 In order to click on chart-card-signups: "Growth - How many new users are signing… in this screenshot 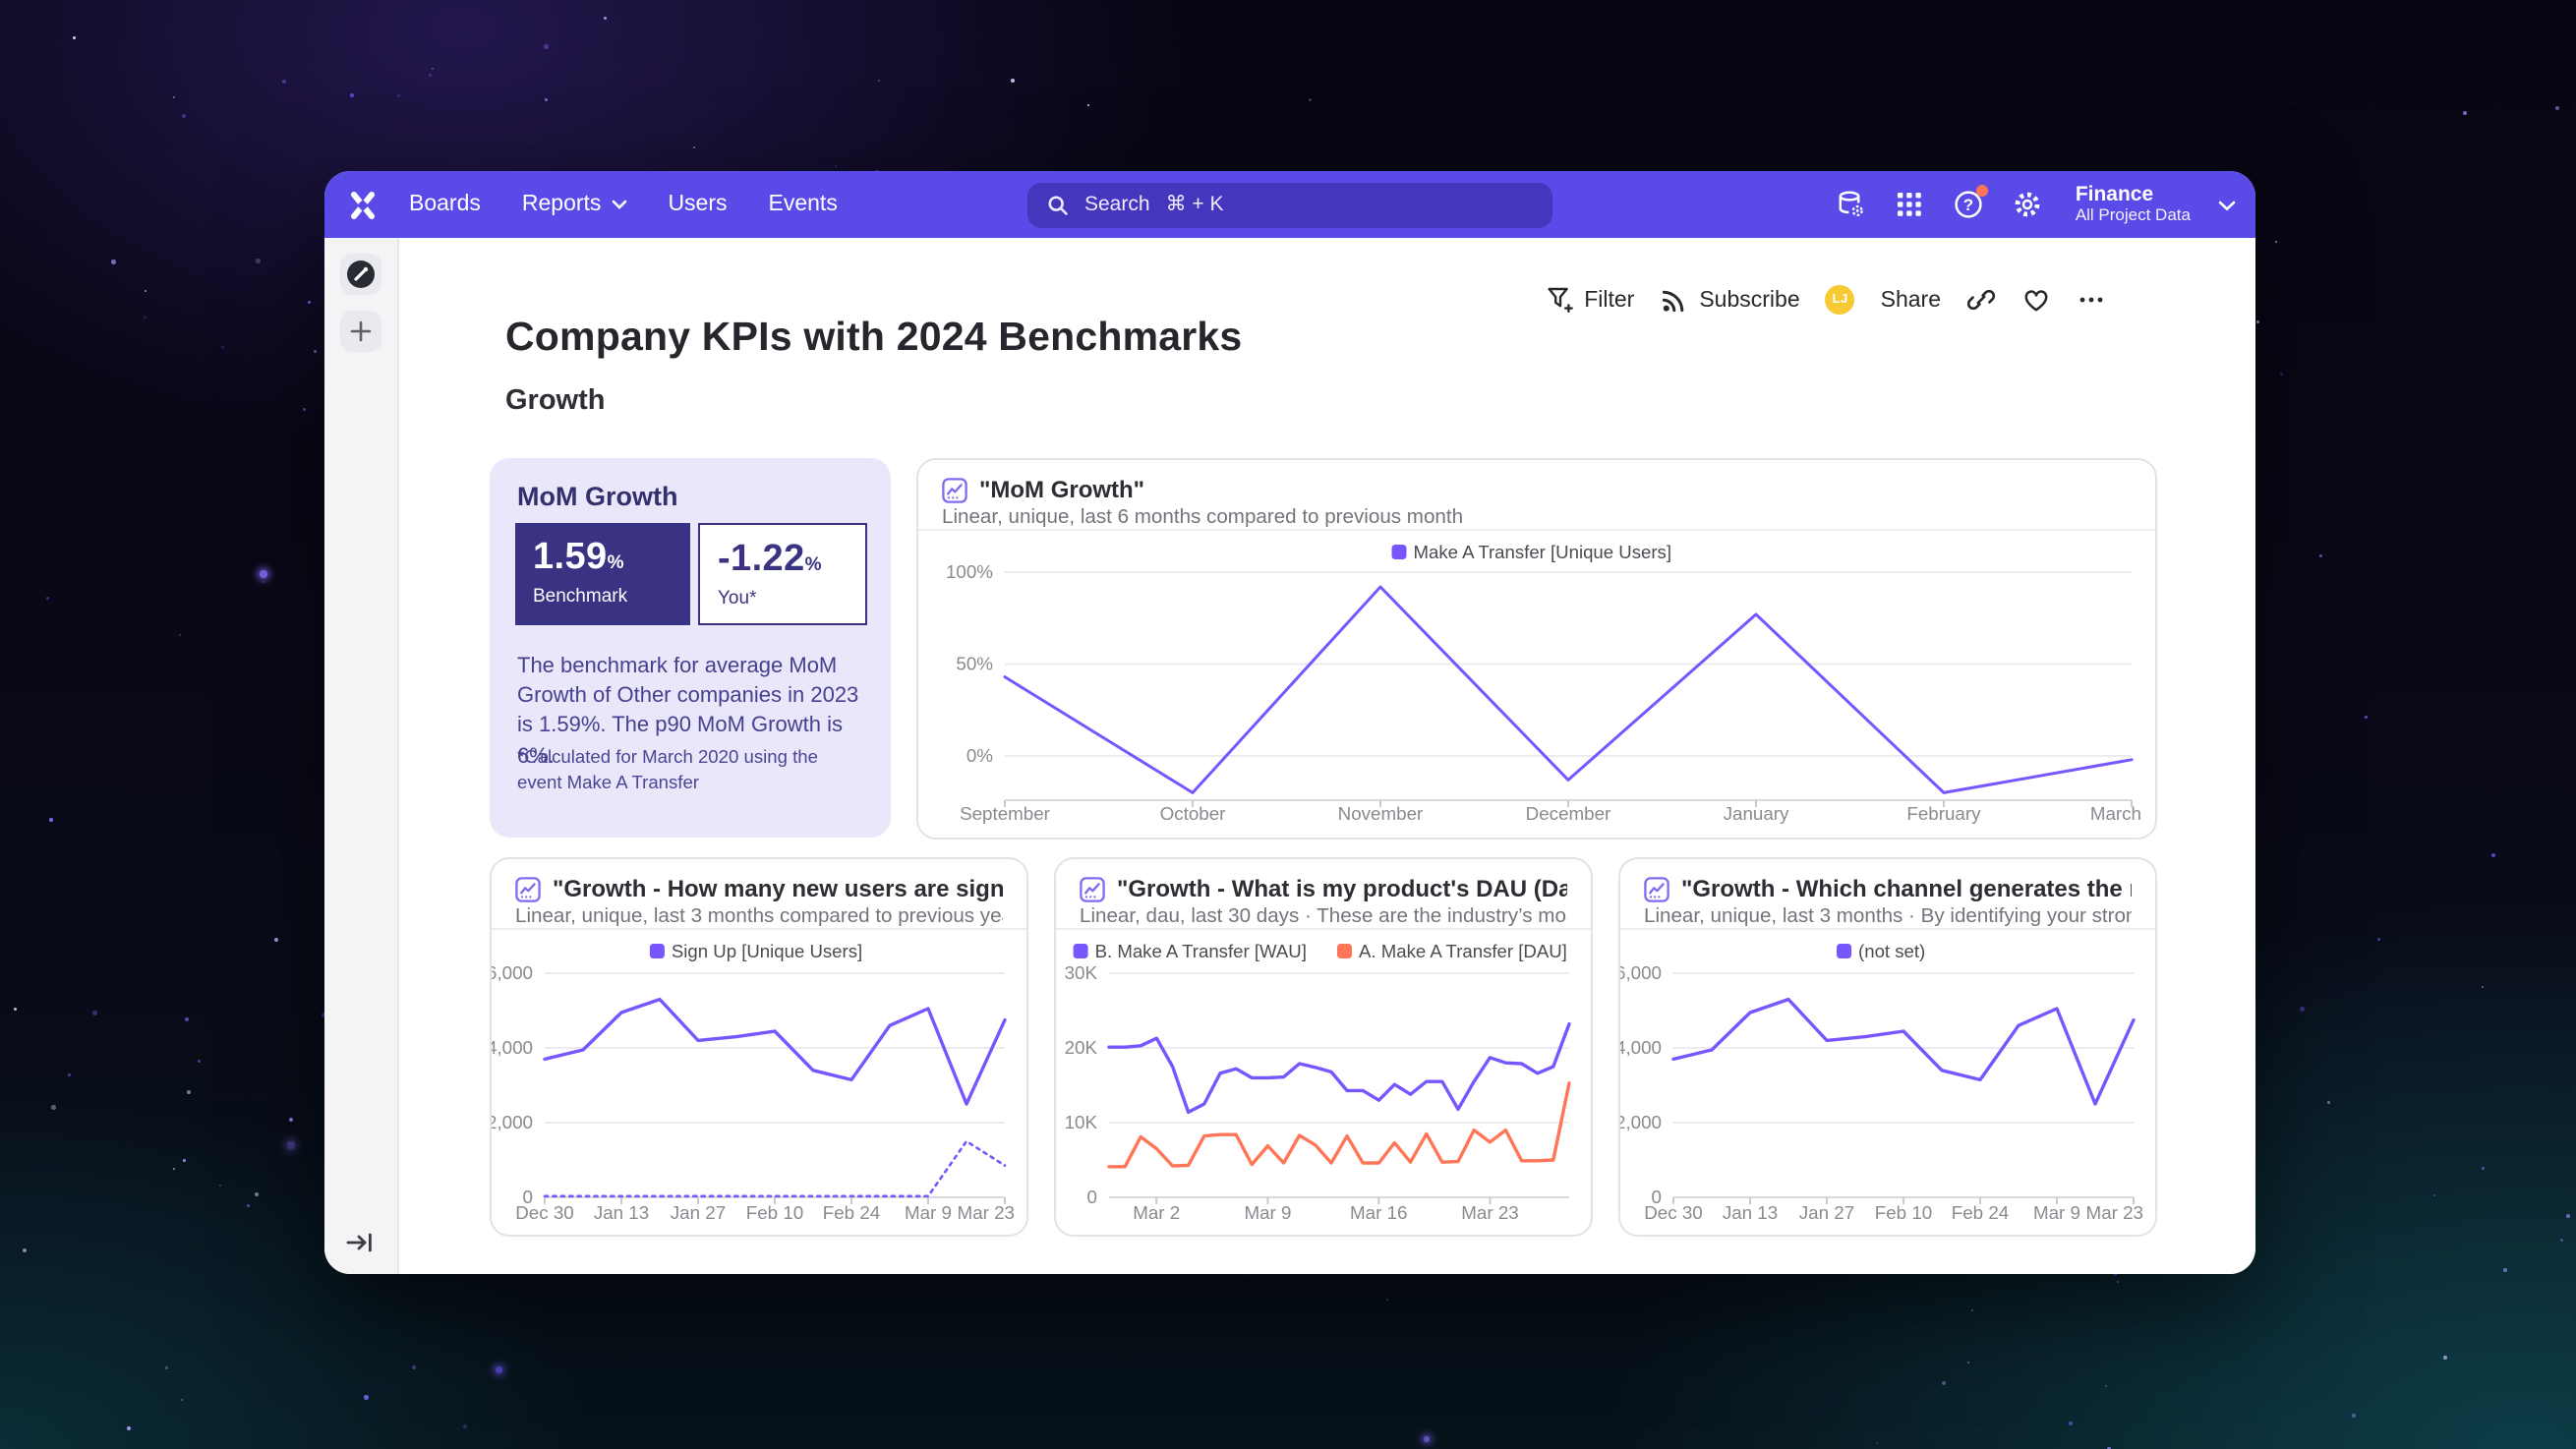, I will do `click(759, 1047)`.